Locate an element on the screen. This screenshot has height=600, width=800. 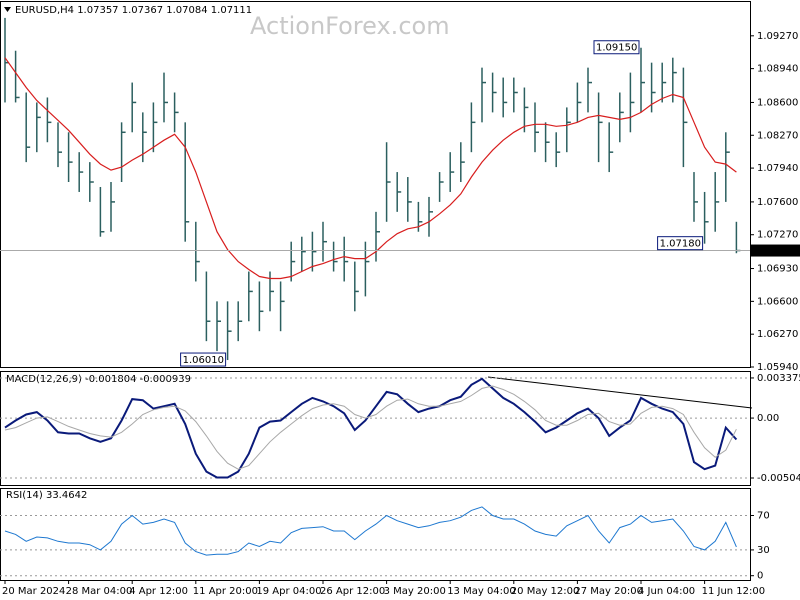
y-tick-label: 70 is located at coordinates (763, 516).